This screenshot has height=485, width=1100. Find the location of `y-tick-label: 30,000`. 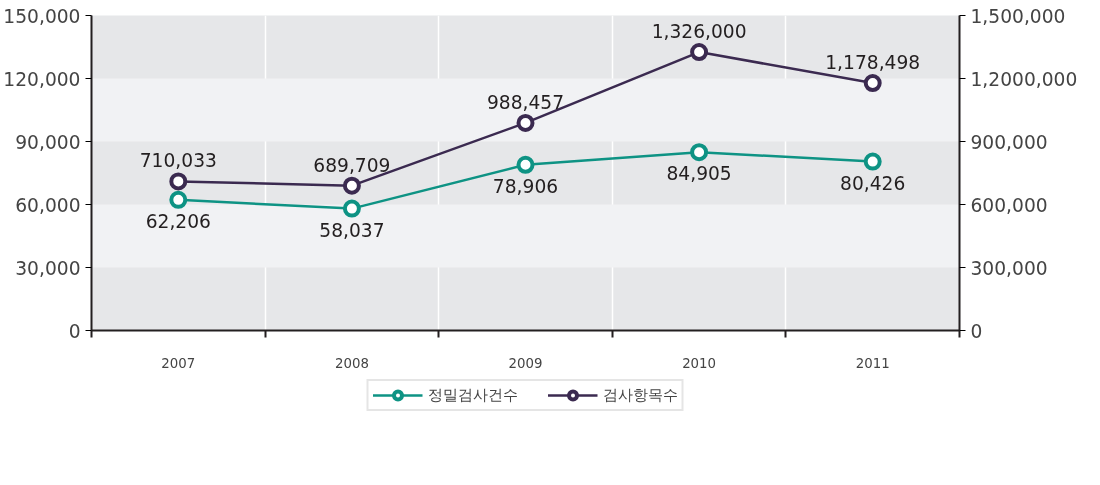

y-tick-label: 30,000 is located at coordinates (48, 268).